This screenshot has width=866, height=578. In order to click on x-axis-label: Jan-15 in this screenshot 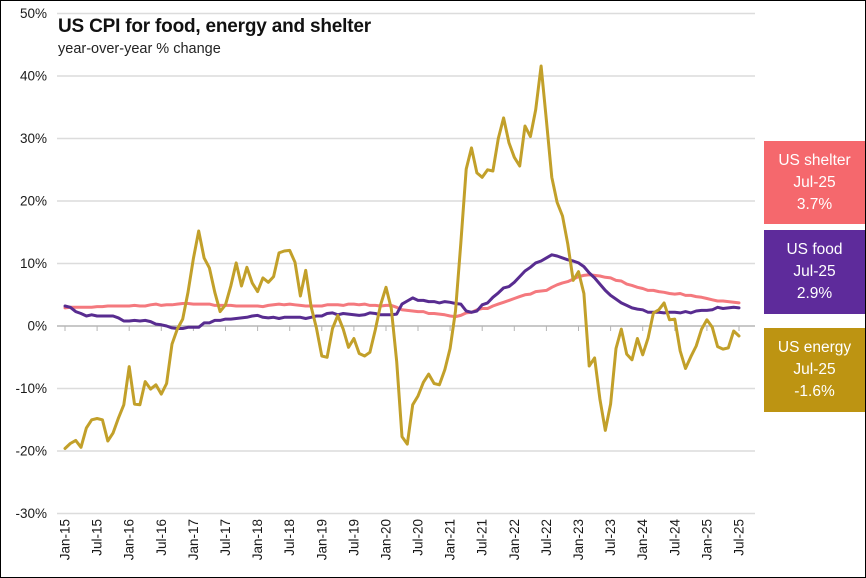, I will do `click(65, 539)`.